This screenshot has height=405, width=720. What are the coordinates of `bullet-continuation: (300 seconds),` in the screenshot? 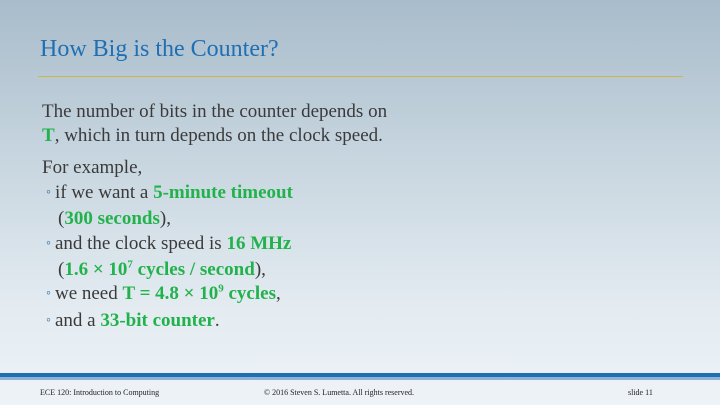 It's located at (114, 218).